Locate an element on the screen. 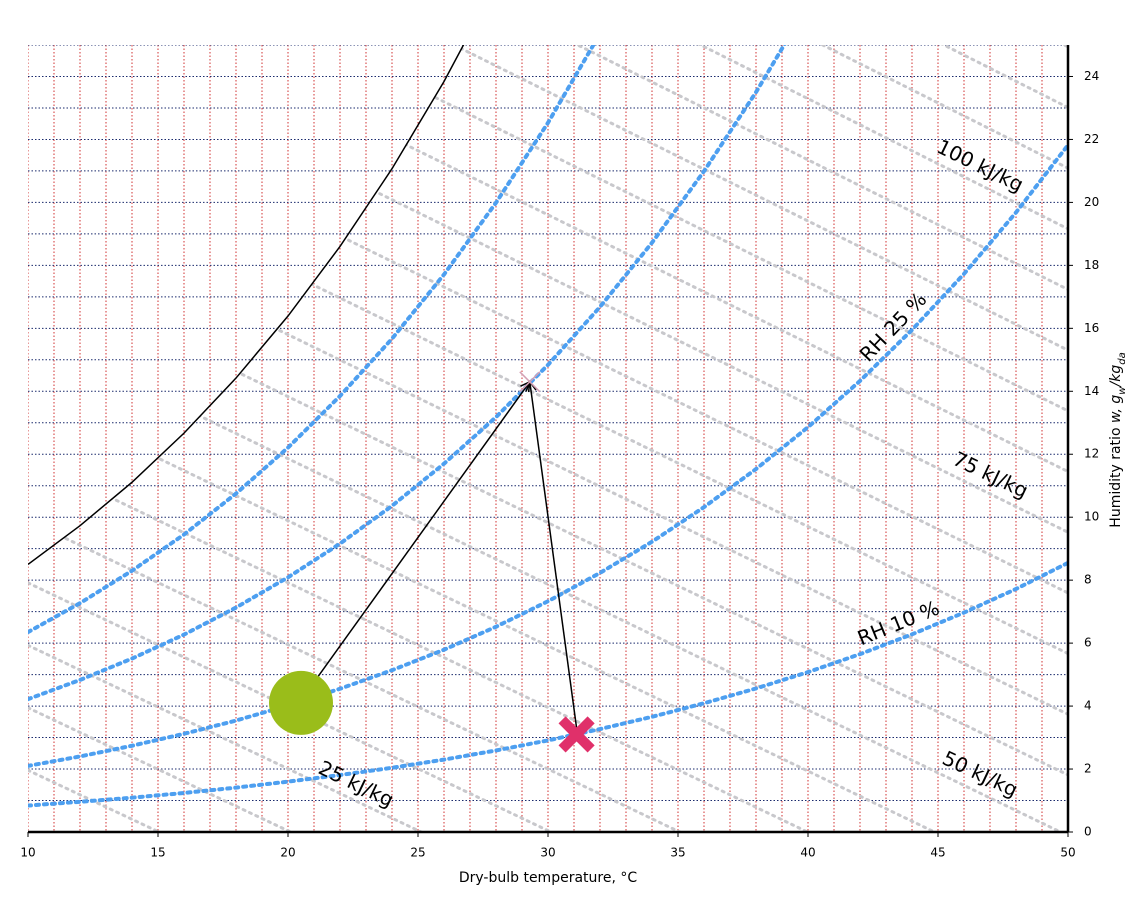 The width and height of the screenshot is (1125, 900). y-tick-label: 18 is located at coordinates (1091, 265).